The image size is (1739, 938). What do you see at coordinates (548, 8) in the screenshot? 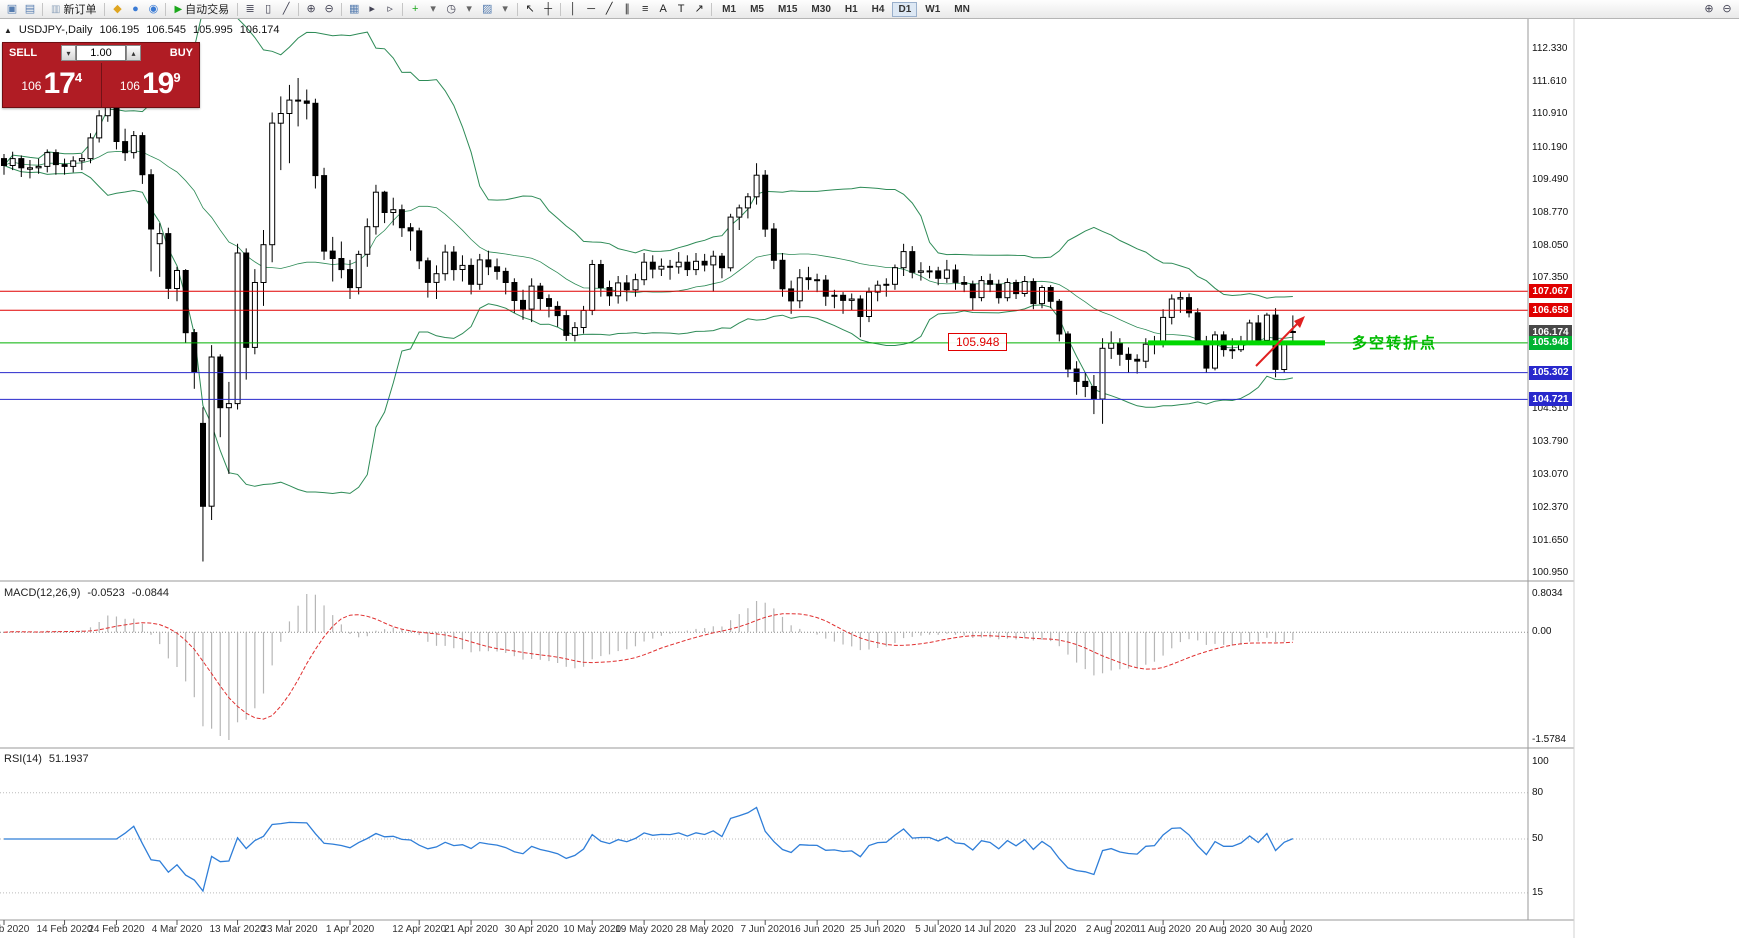
I see `crosshair-icon: ┼` at bounding box center [548, 8].